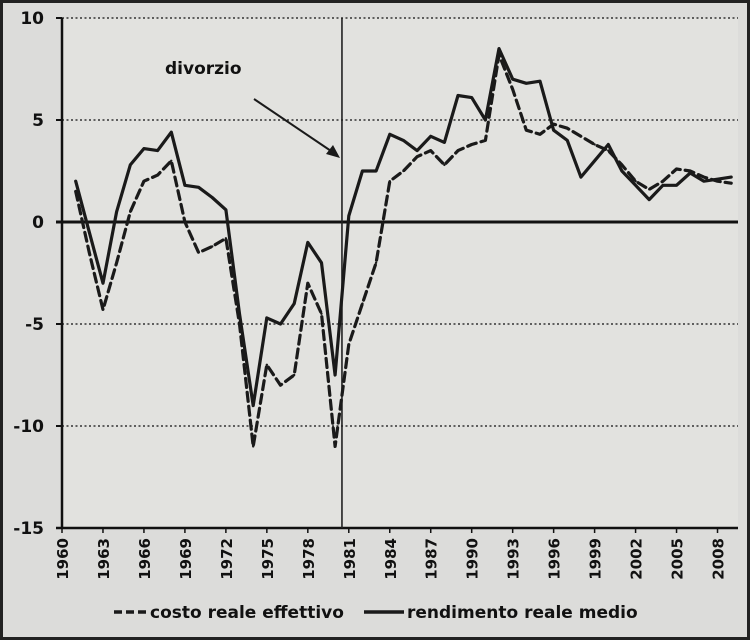 This screenshot has height=640, width=750. I want to click on x-tick-label: 1972, so click(227, 559).